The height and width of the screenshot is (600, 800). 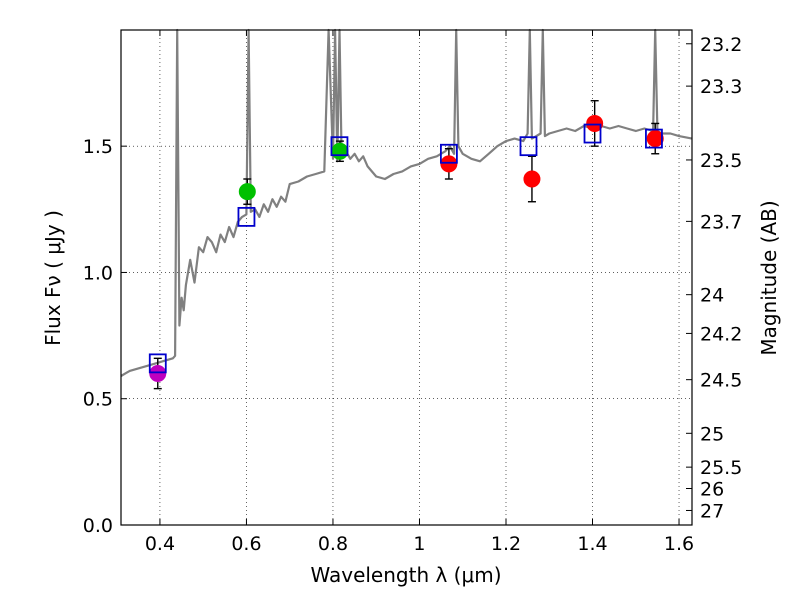 I want to click on x-tick-label: 1.2, so click(x=506, y=544).